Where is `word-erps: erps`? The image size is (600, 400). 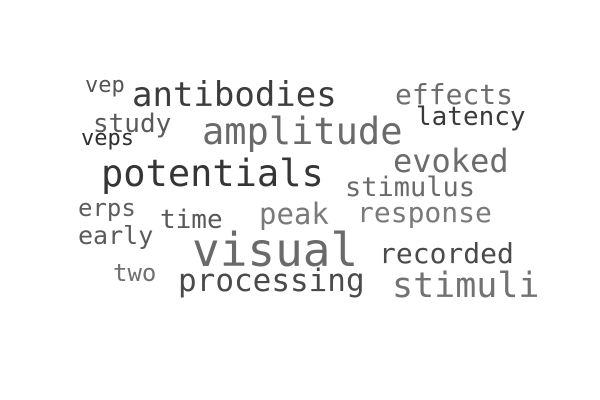
word-erps: erps is located at coordinates (107, 208).